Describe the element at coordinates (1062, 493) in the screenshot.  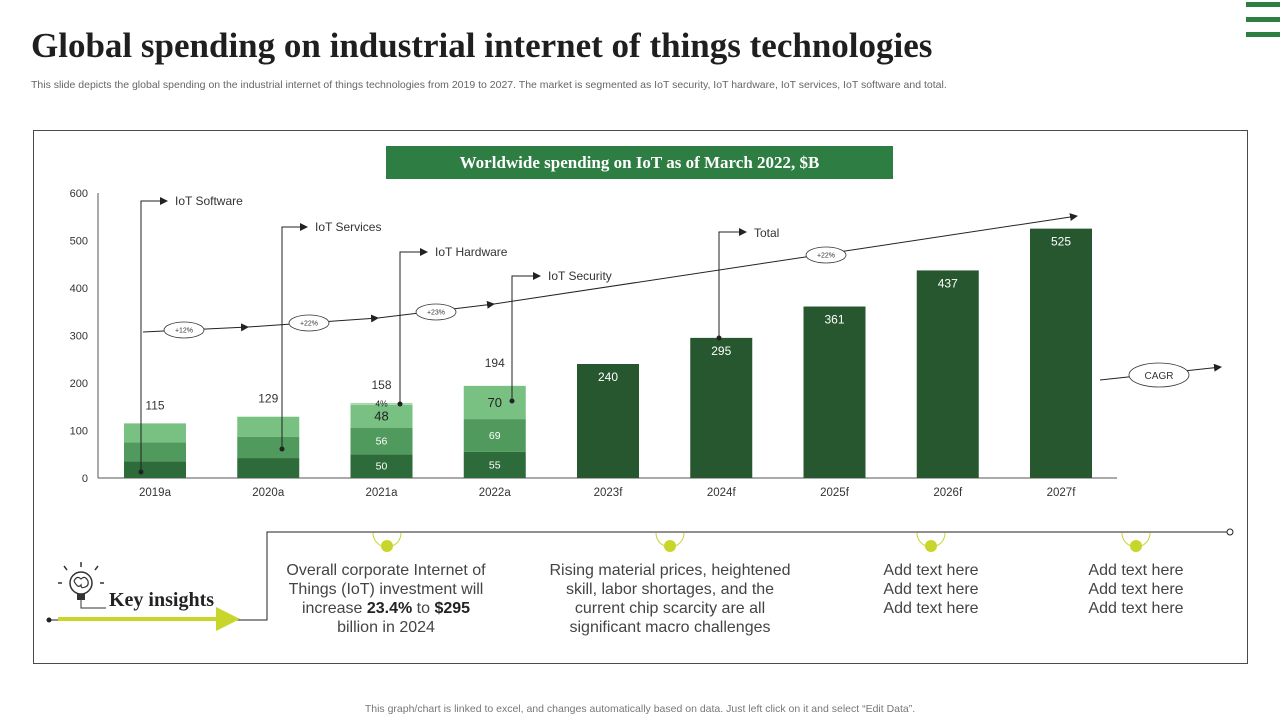
I see `x-tick-label: 2027f` at that location.